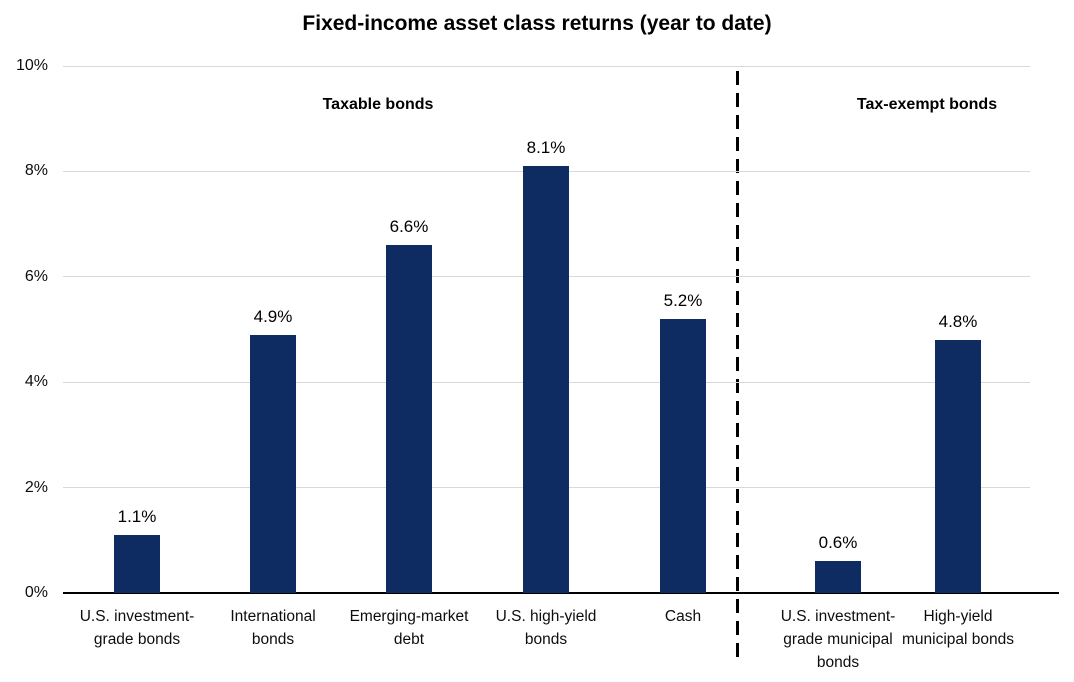 Image resolution: width=1074 pixels, height=682 pixels. Describe the element at coordinates (838, 543) in the screenshot. I see `bar-value-label: 0.6%` at that location.